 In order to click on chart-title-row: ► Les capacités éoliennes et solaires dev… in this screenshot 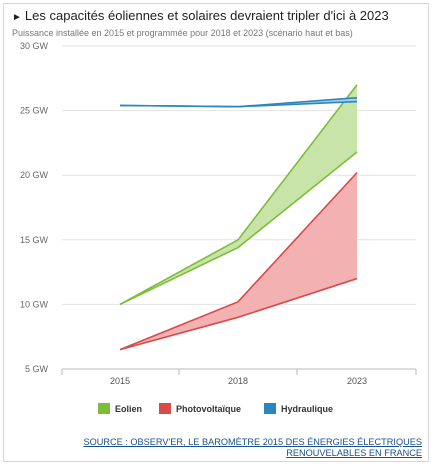, I will do `click(200, 15)`.